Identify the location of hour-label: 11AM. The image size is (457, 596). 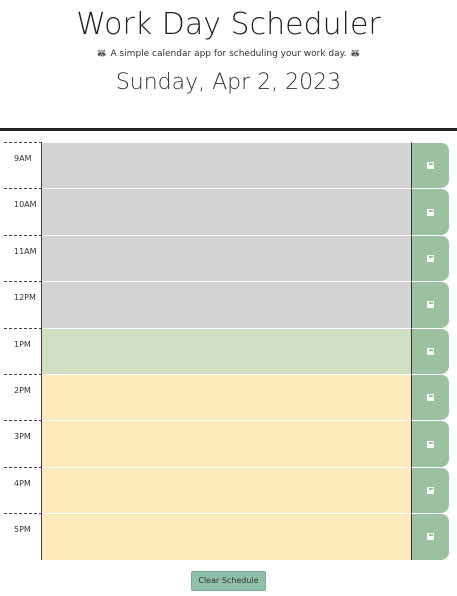
(23, 258).